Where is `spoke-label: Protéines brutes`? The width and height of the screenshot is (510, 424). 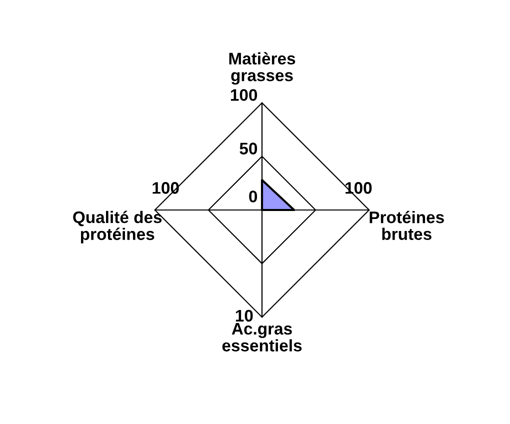 spoke-label: Protéines brutes is located at coordinates (407, 225).